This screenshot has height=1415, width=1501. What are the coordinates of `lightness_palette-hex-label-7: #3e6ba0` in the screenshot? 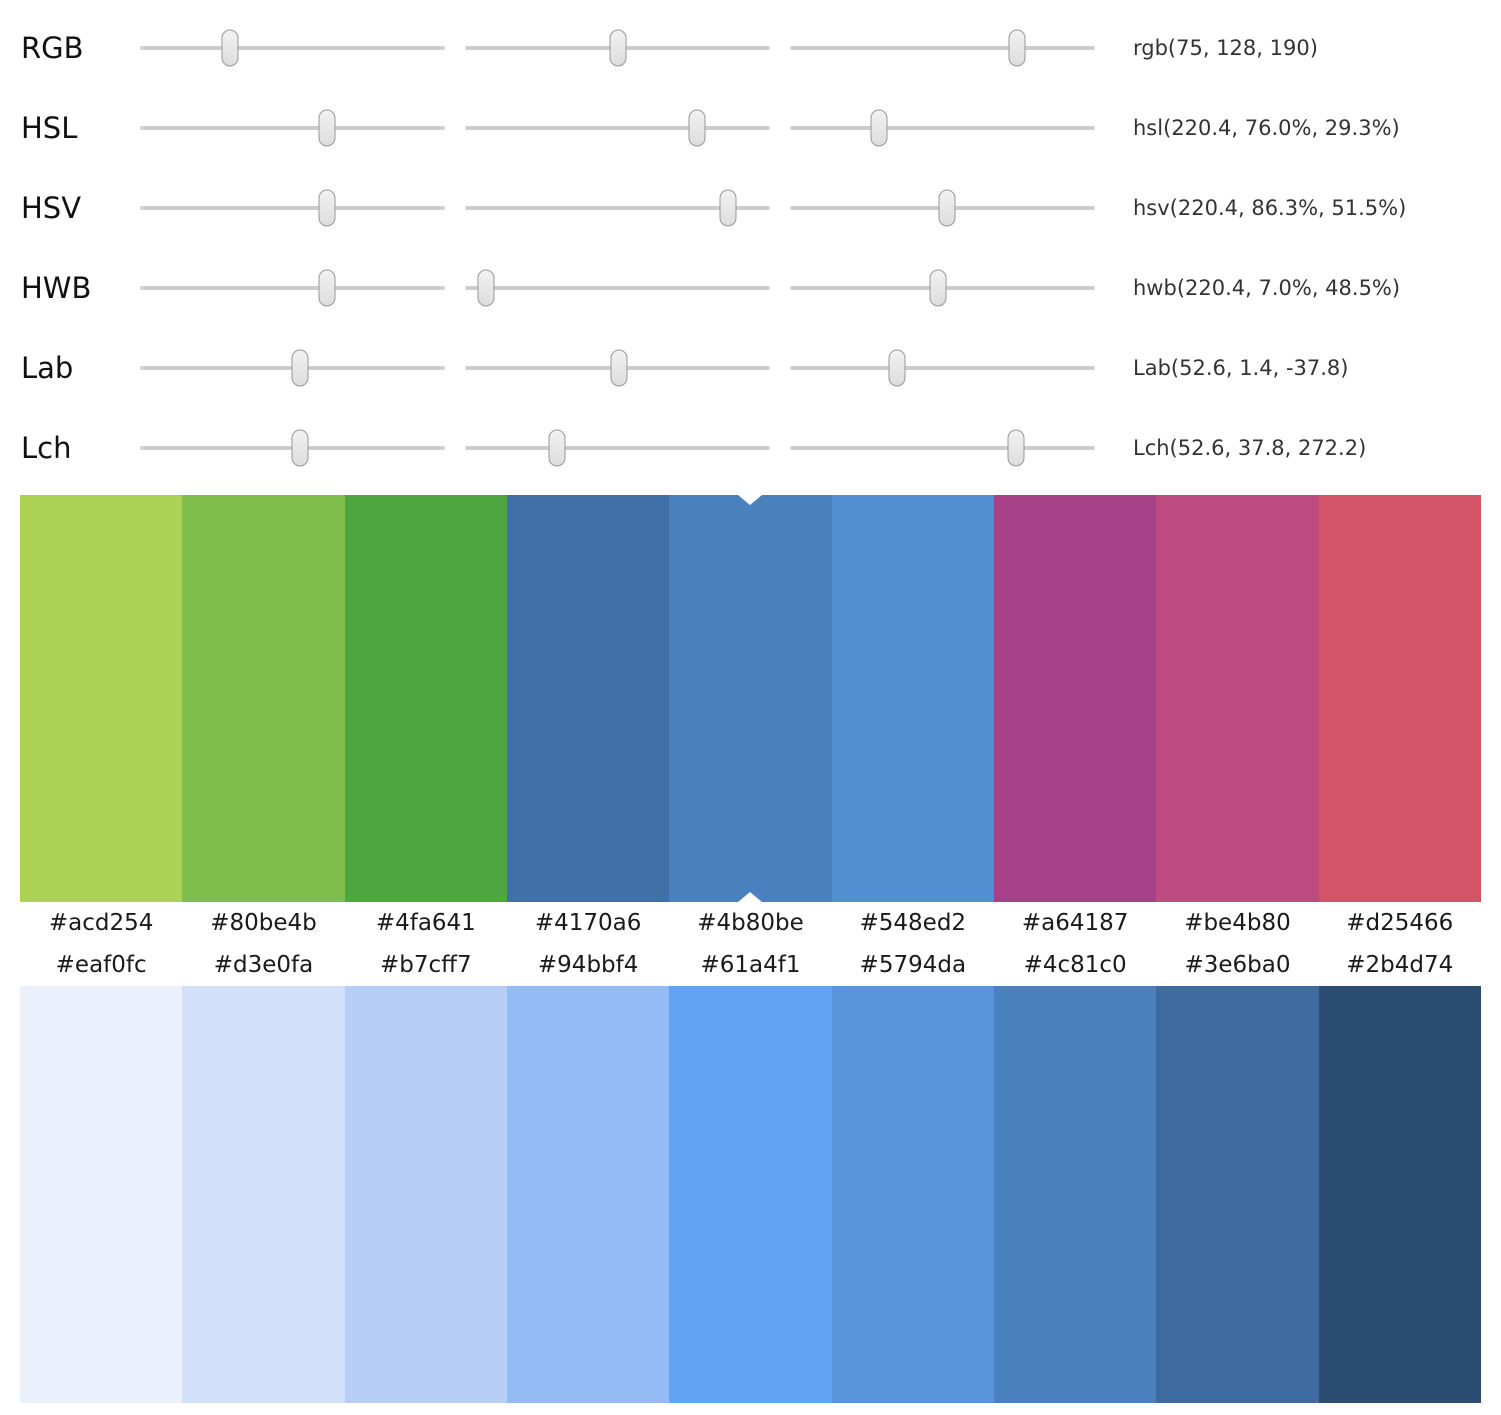 It's located at (1237, 965).